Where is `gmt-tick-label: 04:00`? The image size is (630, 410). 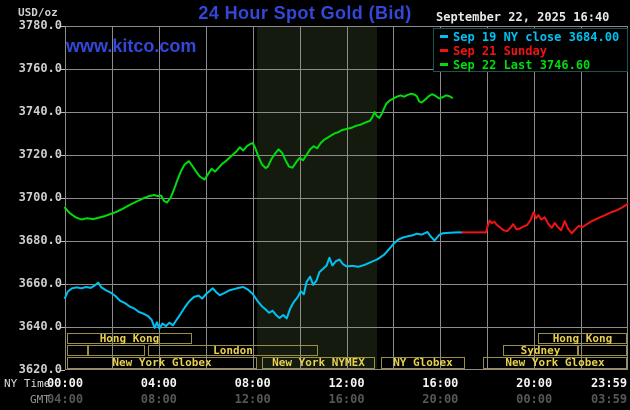
gmt-tick-label: 04:00 is located at coordinates (65, 399).